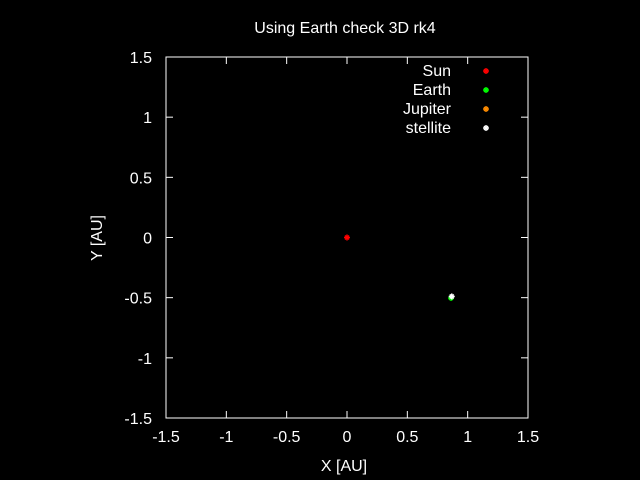 The height and width of the screenshot is (480, 640). I want to click on legend-marker-earth, so click(486, 90).